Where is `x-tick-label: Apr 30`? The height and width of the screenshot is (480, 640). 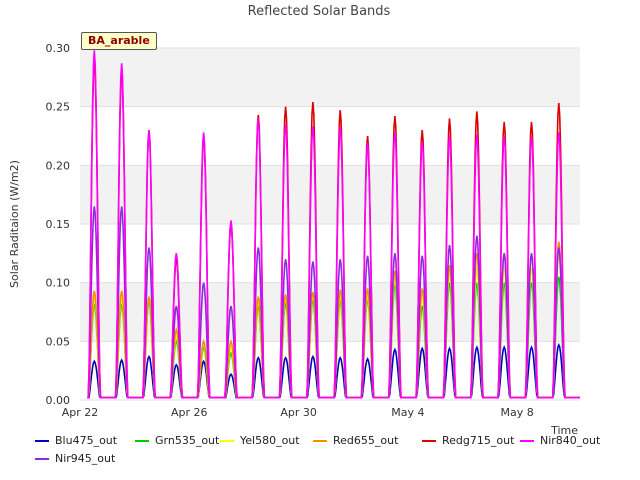
x-tick-label: Apr 30 is located at coordinates (298, 412).